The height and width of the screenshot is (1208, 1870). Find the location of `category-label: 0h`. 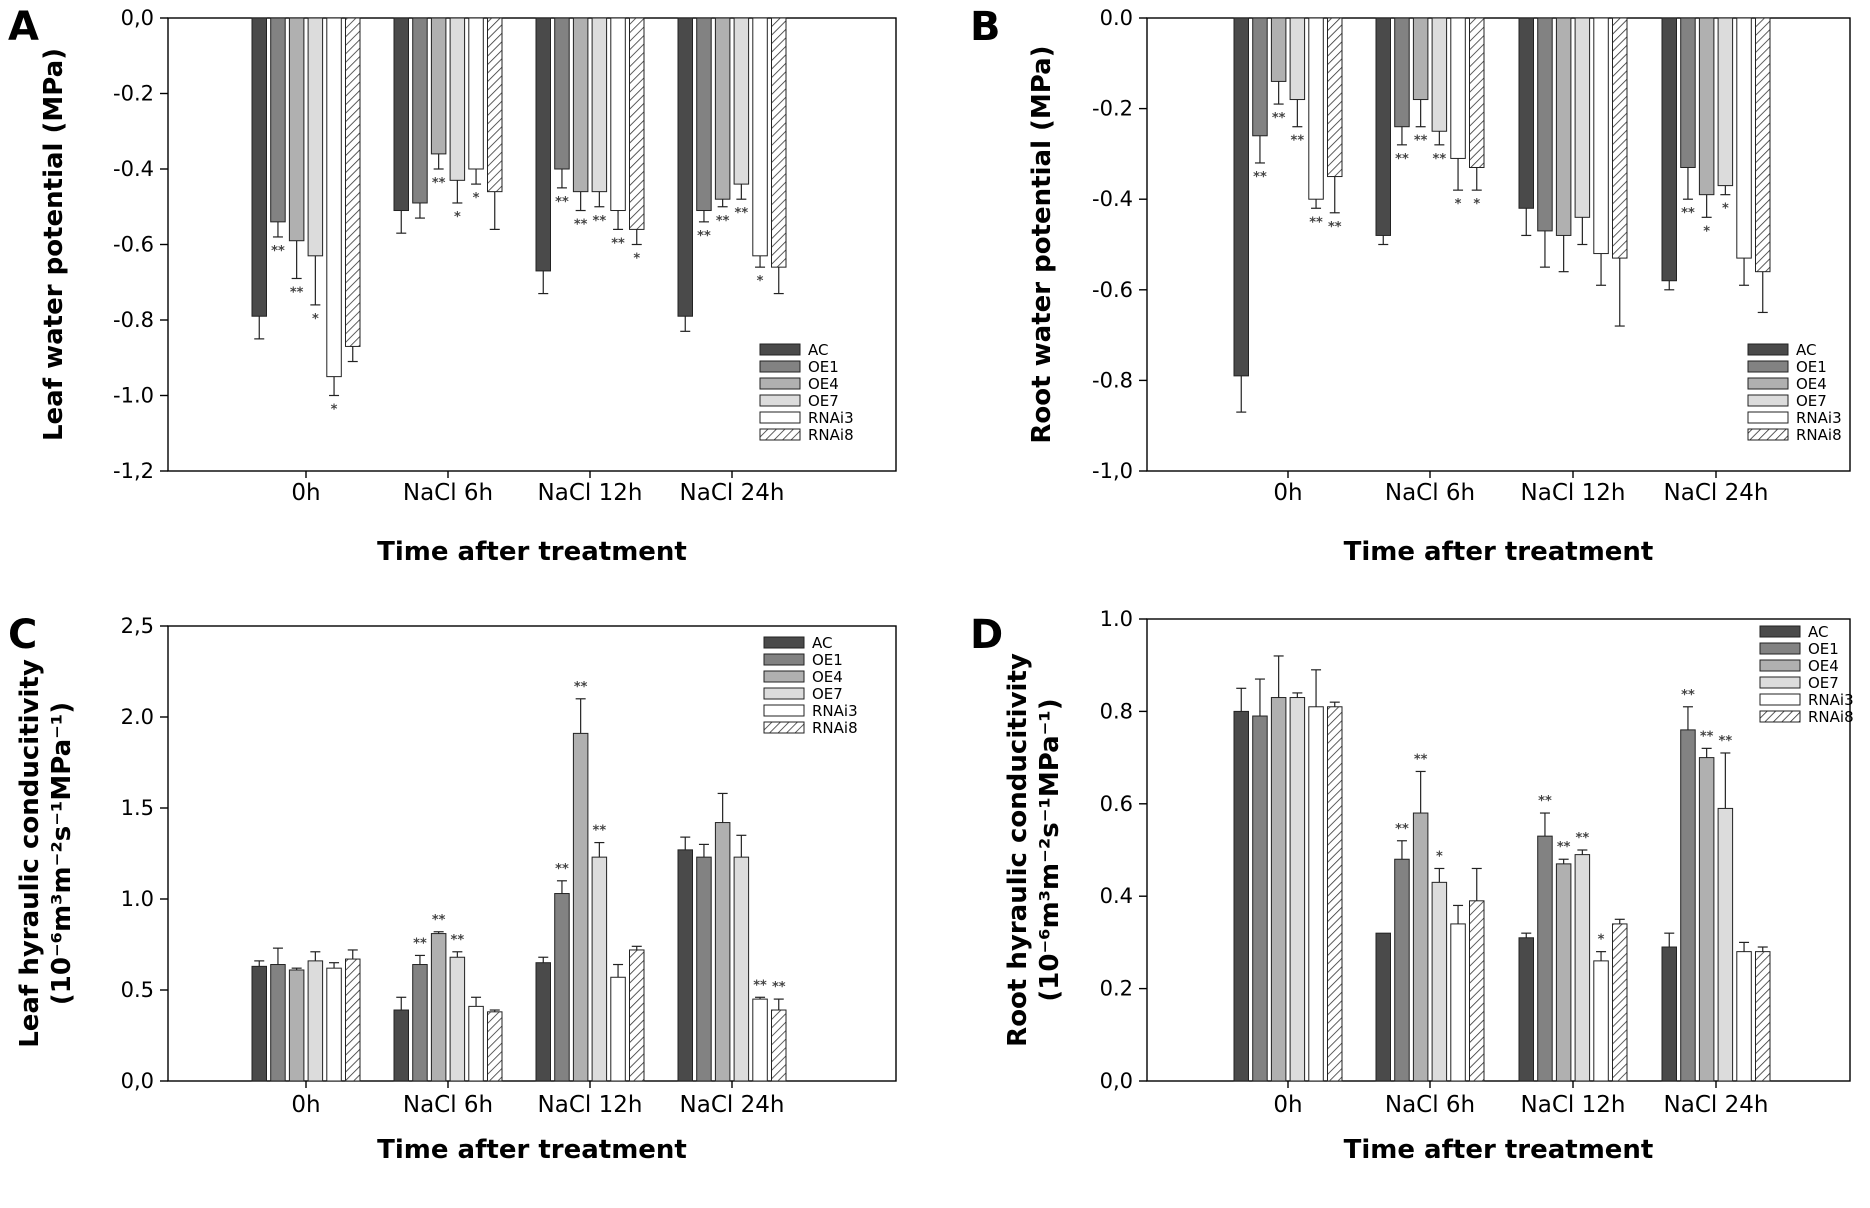

category-label: 0h is located at coordinates (1287, 493).